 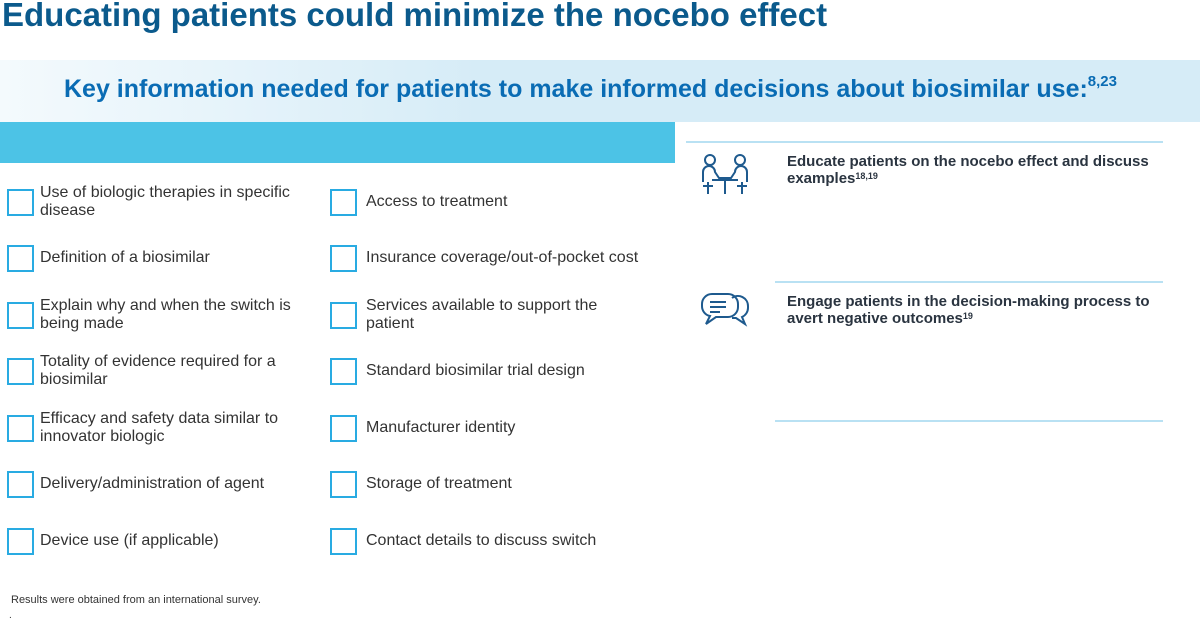 What do you see at coordinates (152, 483) in the screenshot?
I see `checklist-item: Delivery/administration of agent` at bounding box center [152, 483].